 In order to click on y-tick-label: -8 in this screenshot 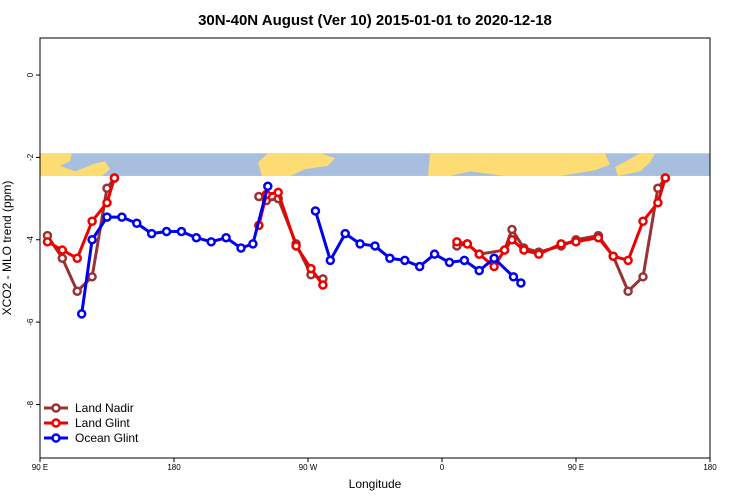, I will do `click(30, 404)`.